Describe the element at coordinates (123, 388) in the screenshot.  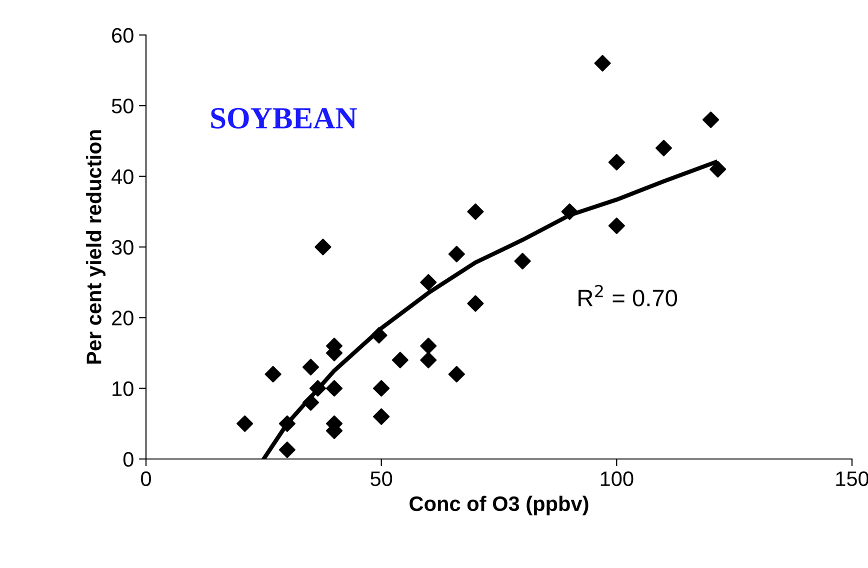
I see `y-tick-label: 10` at that location.